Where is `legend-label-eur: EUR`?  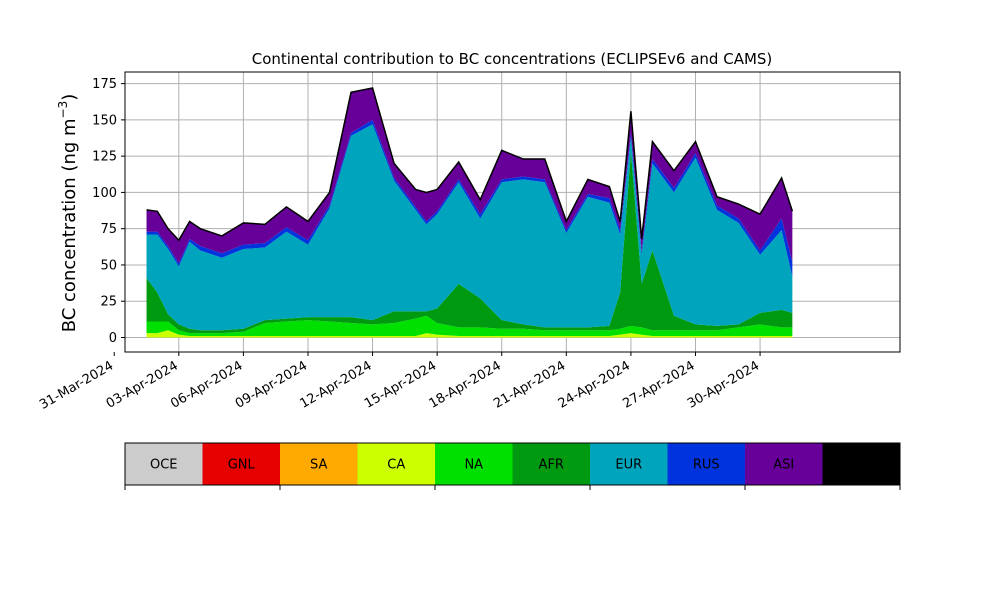 legend-label-eur: EUR is located at coordinates (628, 465).